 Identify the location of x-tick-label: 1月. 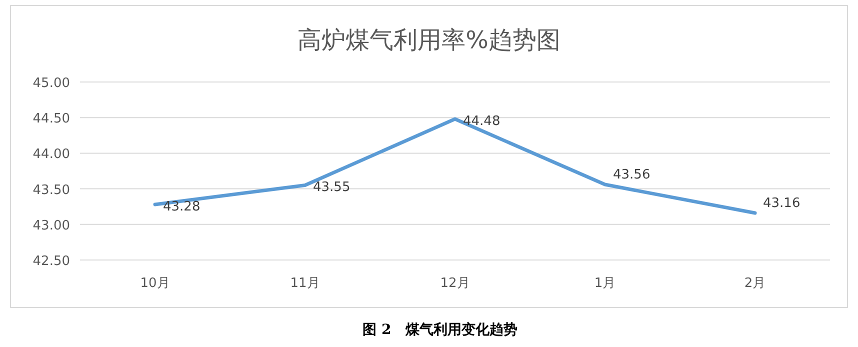
(605, 283).